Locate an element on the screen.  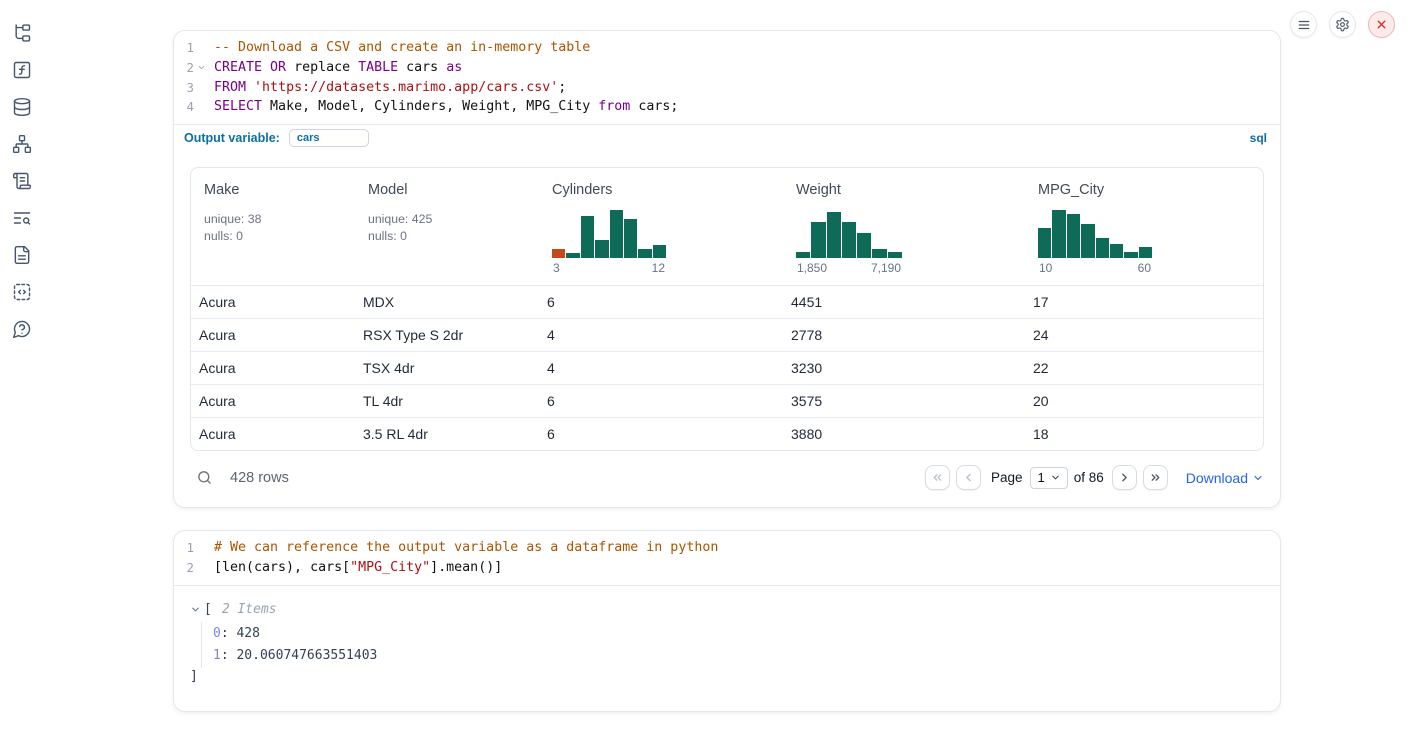
hamburger-icon is located at coordinates (1304, 25).